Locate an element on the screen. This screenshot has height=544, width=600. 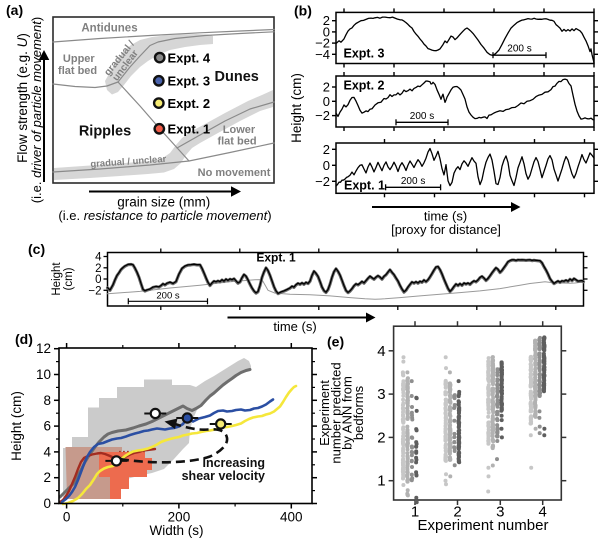
svg-text: Lower is located at coordinates (239, 130).